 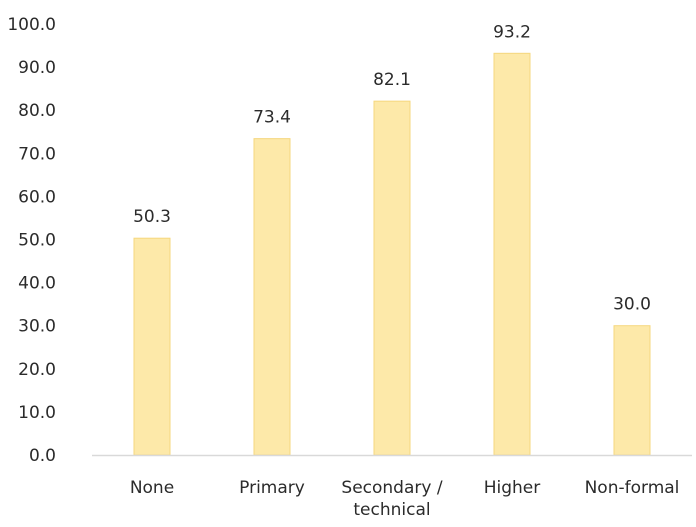 What do you see at coordinates (37, 68) in the screenshot?
I see `y-tick-label: 90.0` at bounding box center [37, 68].